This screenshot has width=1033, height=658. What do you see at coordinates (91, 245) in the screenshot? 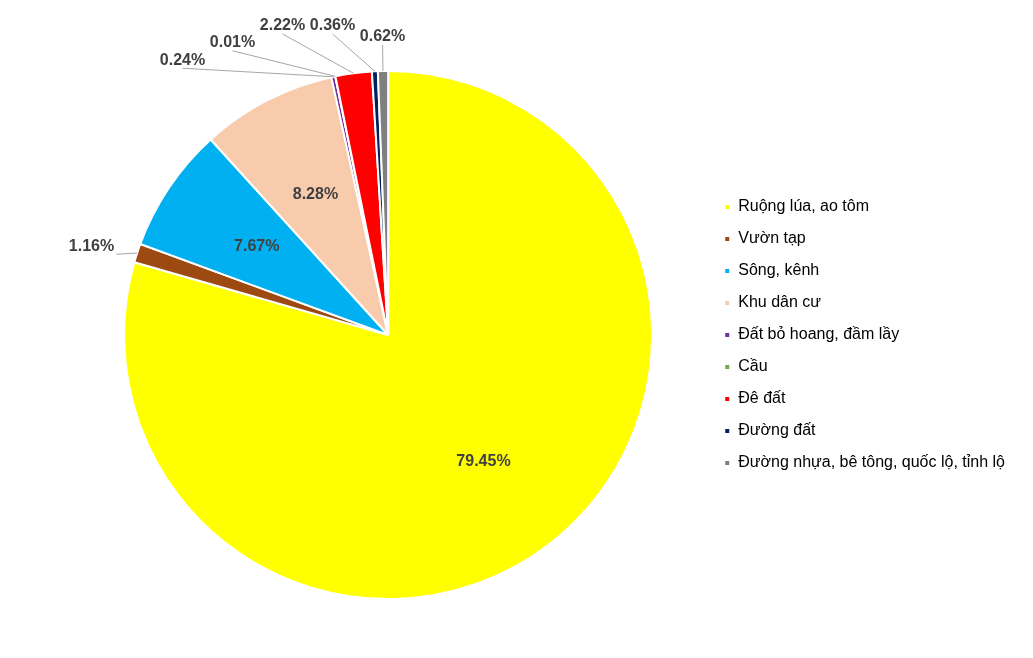
I see `data-label: 1.16%` at bounding box center [91, 245].